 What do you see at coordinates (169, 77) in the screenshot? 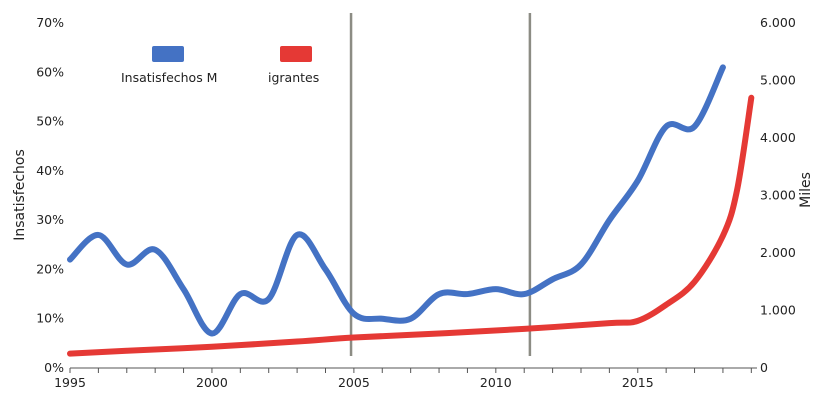
I see `legend-label-insatisfechos: Insatisfechos M` at bounding box center [169, 77].